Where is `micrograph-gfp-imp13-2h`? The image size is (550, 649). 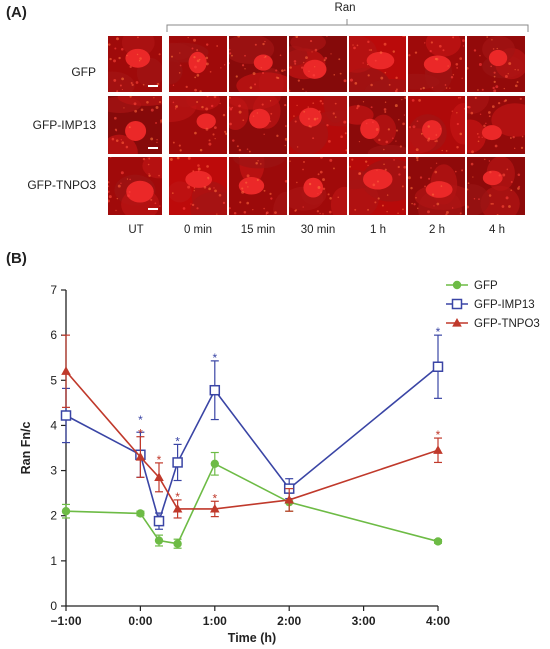 micrograph-gfp-imp13-2h is located at coordinates (436, 125).